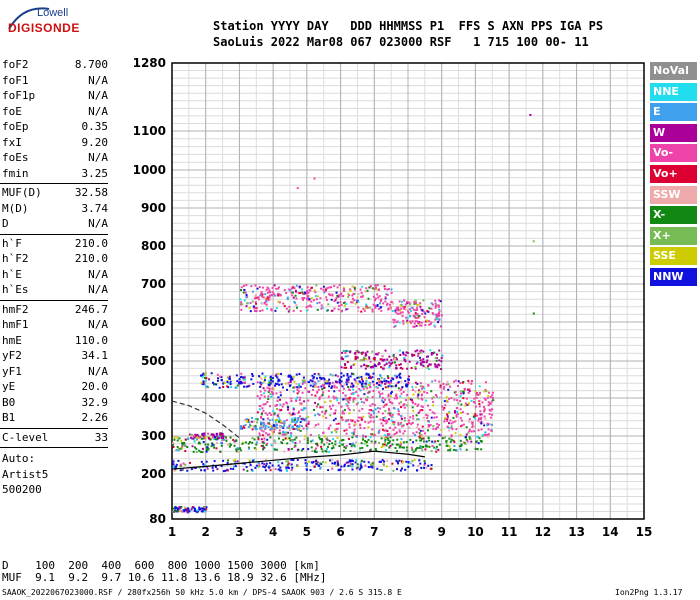 This screenshot has width=700, height=600. What do you see at coordinates (15, 289) in the screenshot?
I see `param-name: h`Es` at bounding box center [15, 289].